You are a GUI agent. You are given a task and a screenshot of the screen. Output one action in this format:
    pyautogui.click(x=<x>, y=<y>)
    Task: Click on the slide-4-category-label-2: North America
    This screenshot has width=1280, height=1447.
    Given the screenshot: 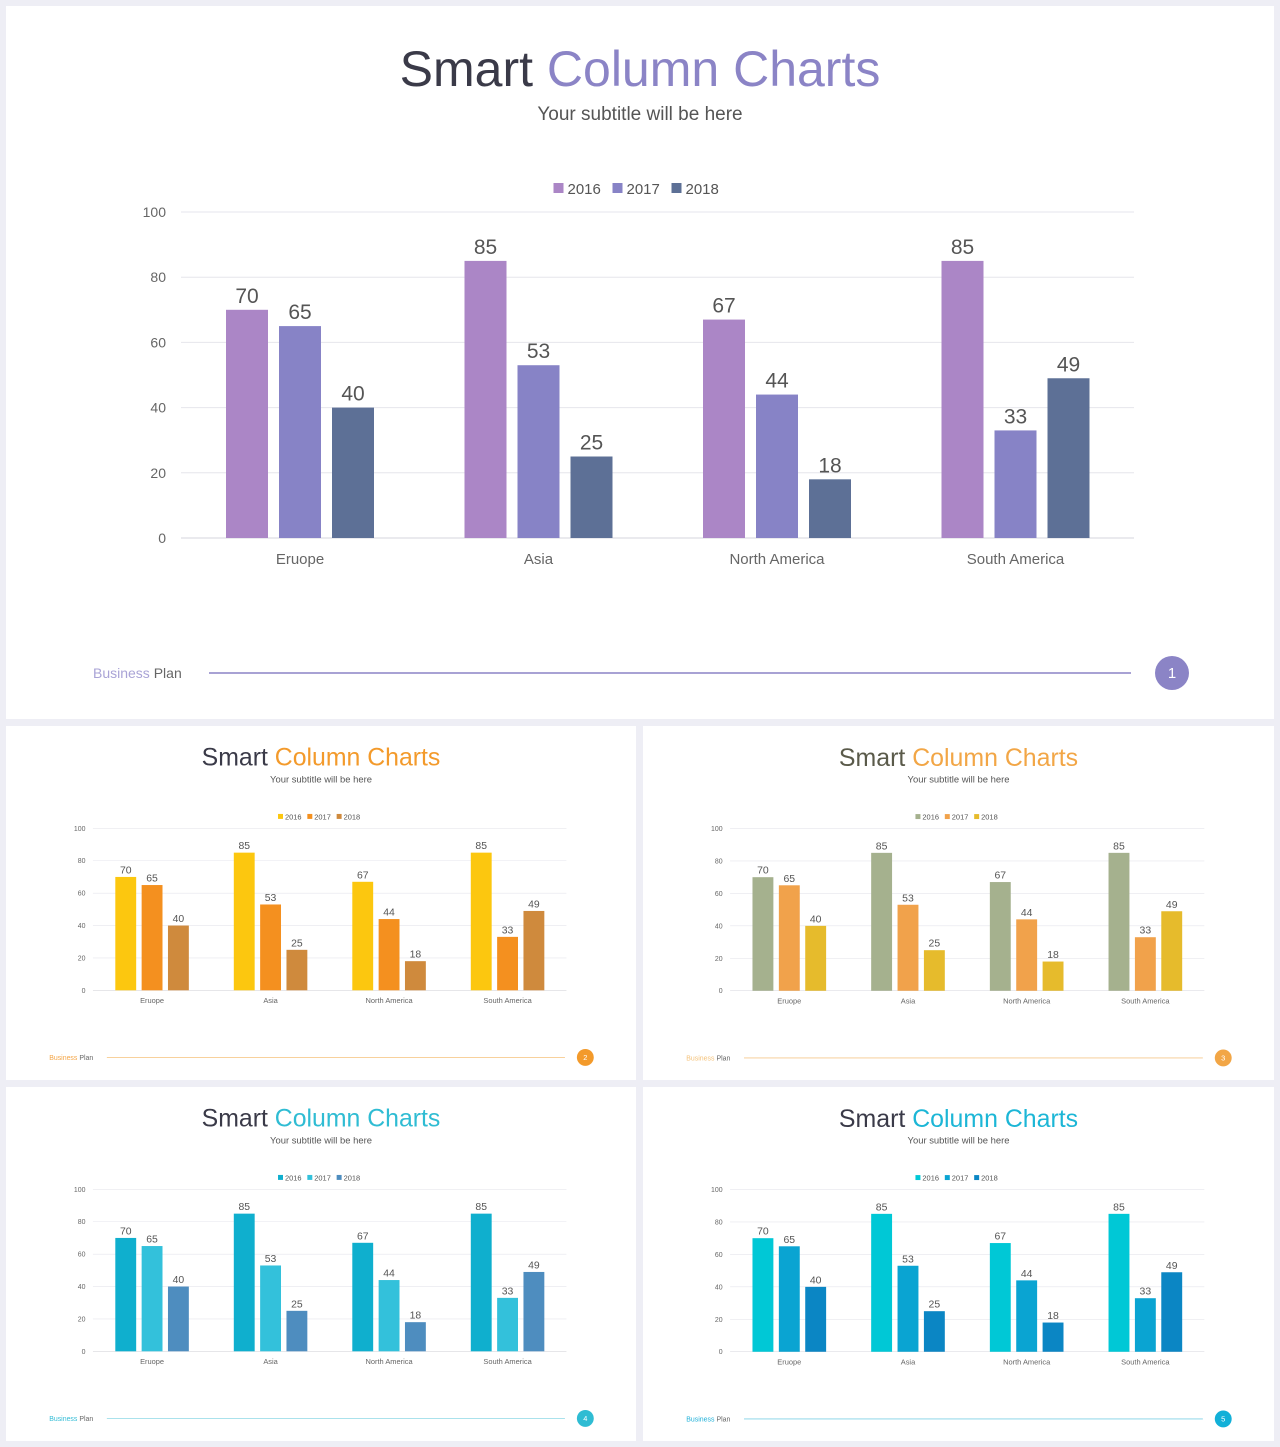 What is the action you would take?
    pyautogui.click(x=390, y=1361)
    